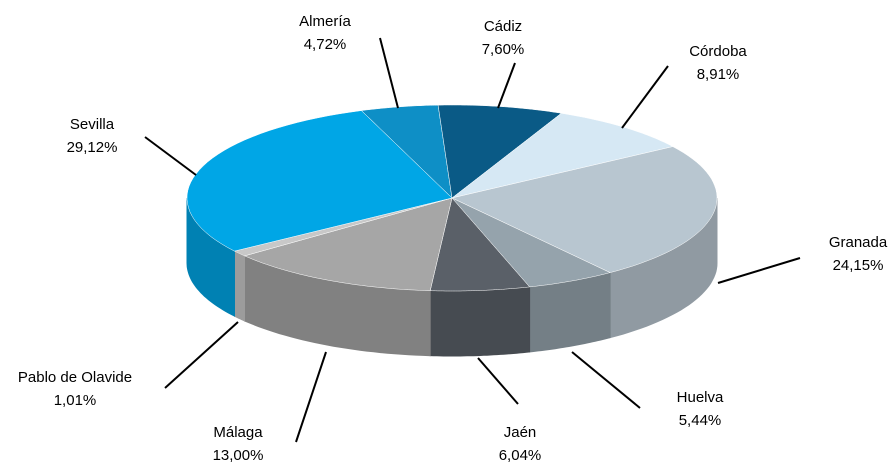  I want to click on value-label: 29,12%, so click(92, 147).